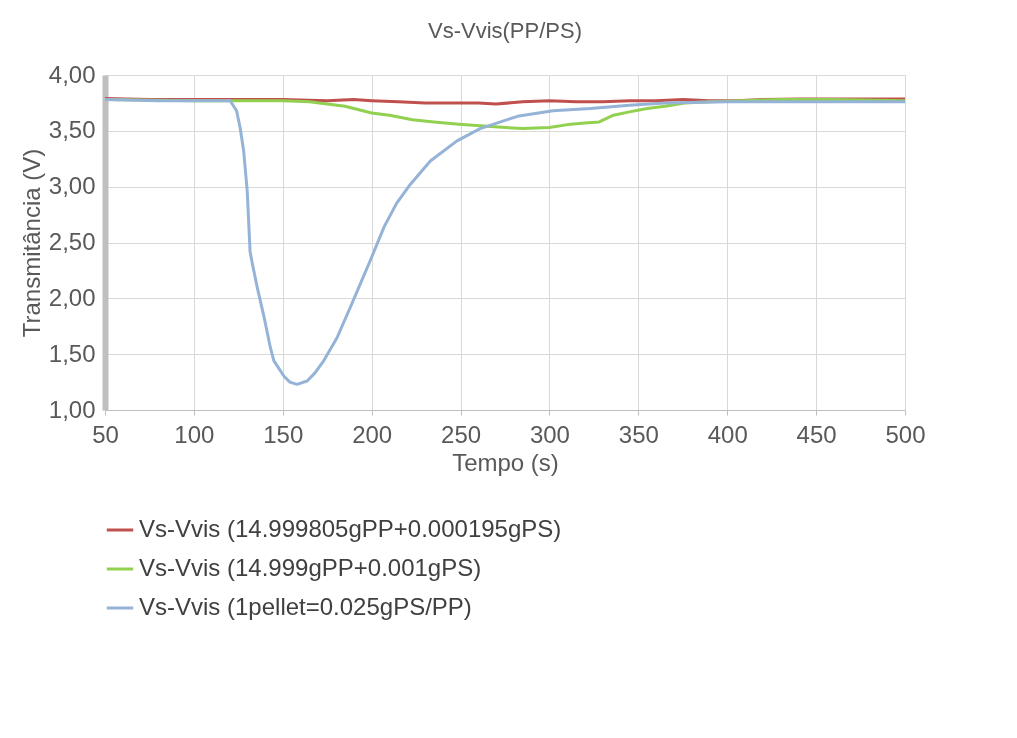 This screenshot has width=1017, height=738. I want to click on legend-label: Vs-Vvis (1pellet=0.025gPS/PP), so click(305, 606).